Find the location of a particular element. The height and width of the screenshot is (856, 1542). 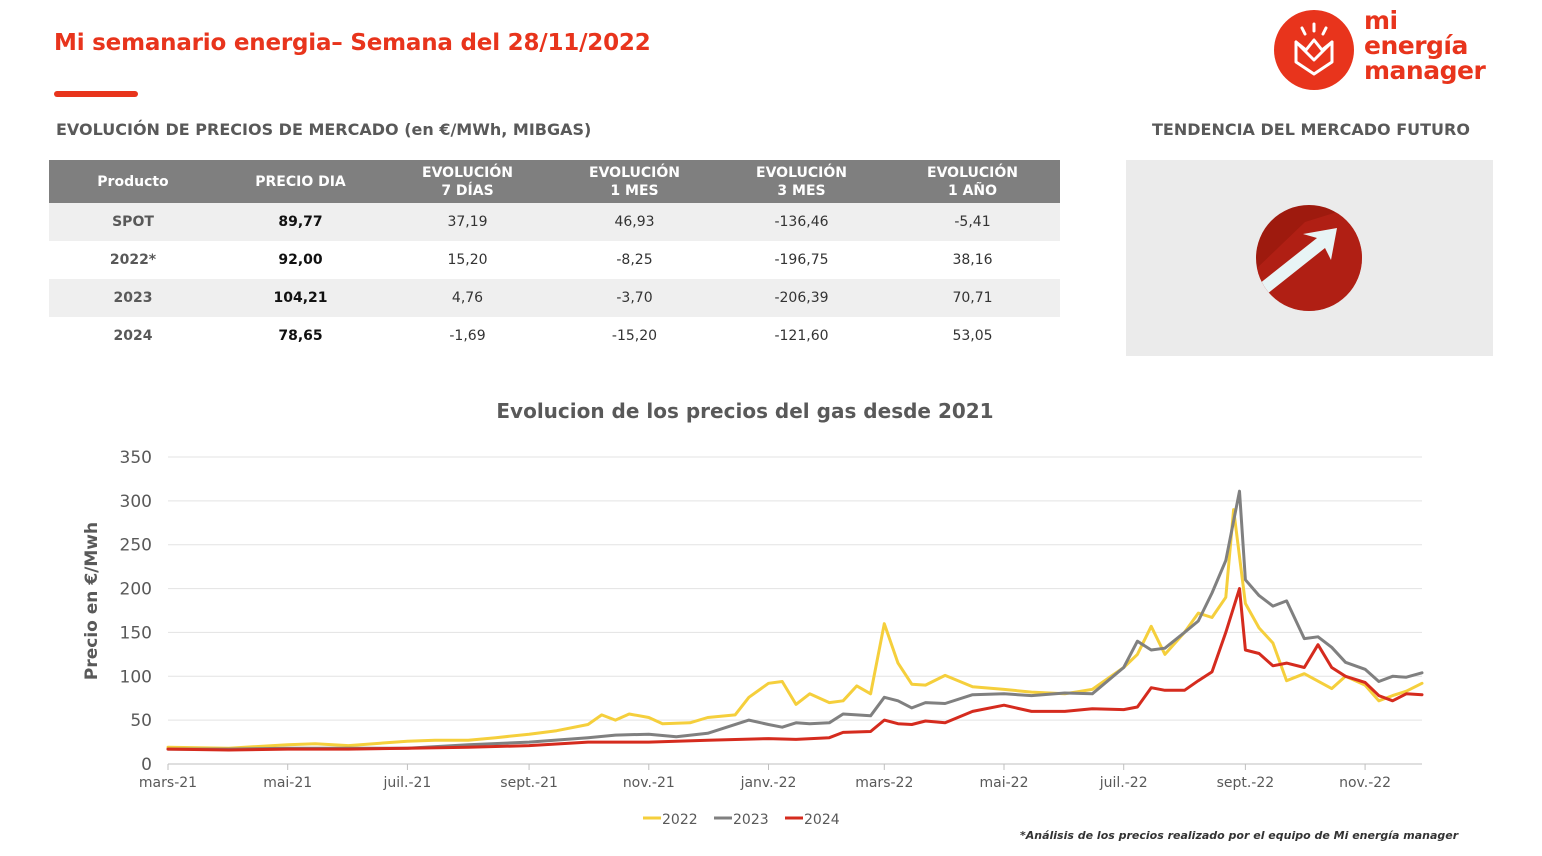

evolution-3m-cell: -206,39 is located at coordinates (801, 298).